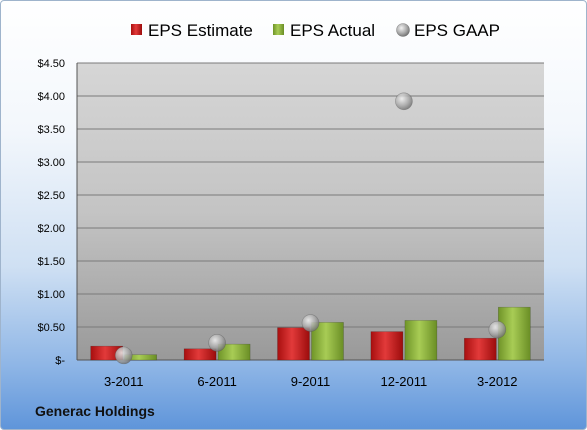 This screenshot has width=587, height=430. What do you see at coordinates (332, 30) in the screenshot?
I see `legend-label: EPS Actual` at bounding box center [332, 30].